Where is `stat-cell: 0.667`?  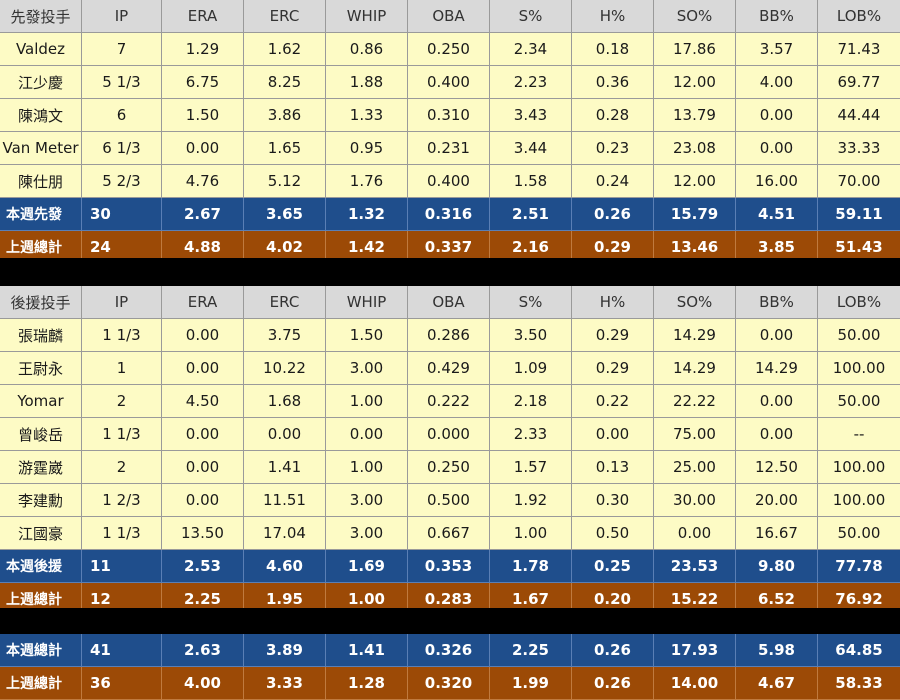
stat-cell: 0.667 is located at coordinates (449, 533).